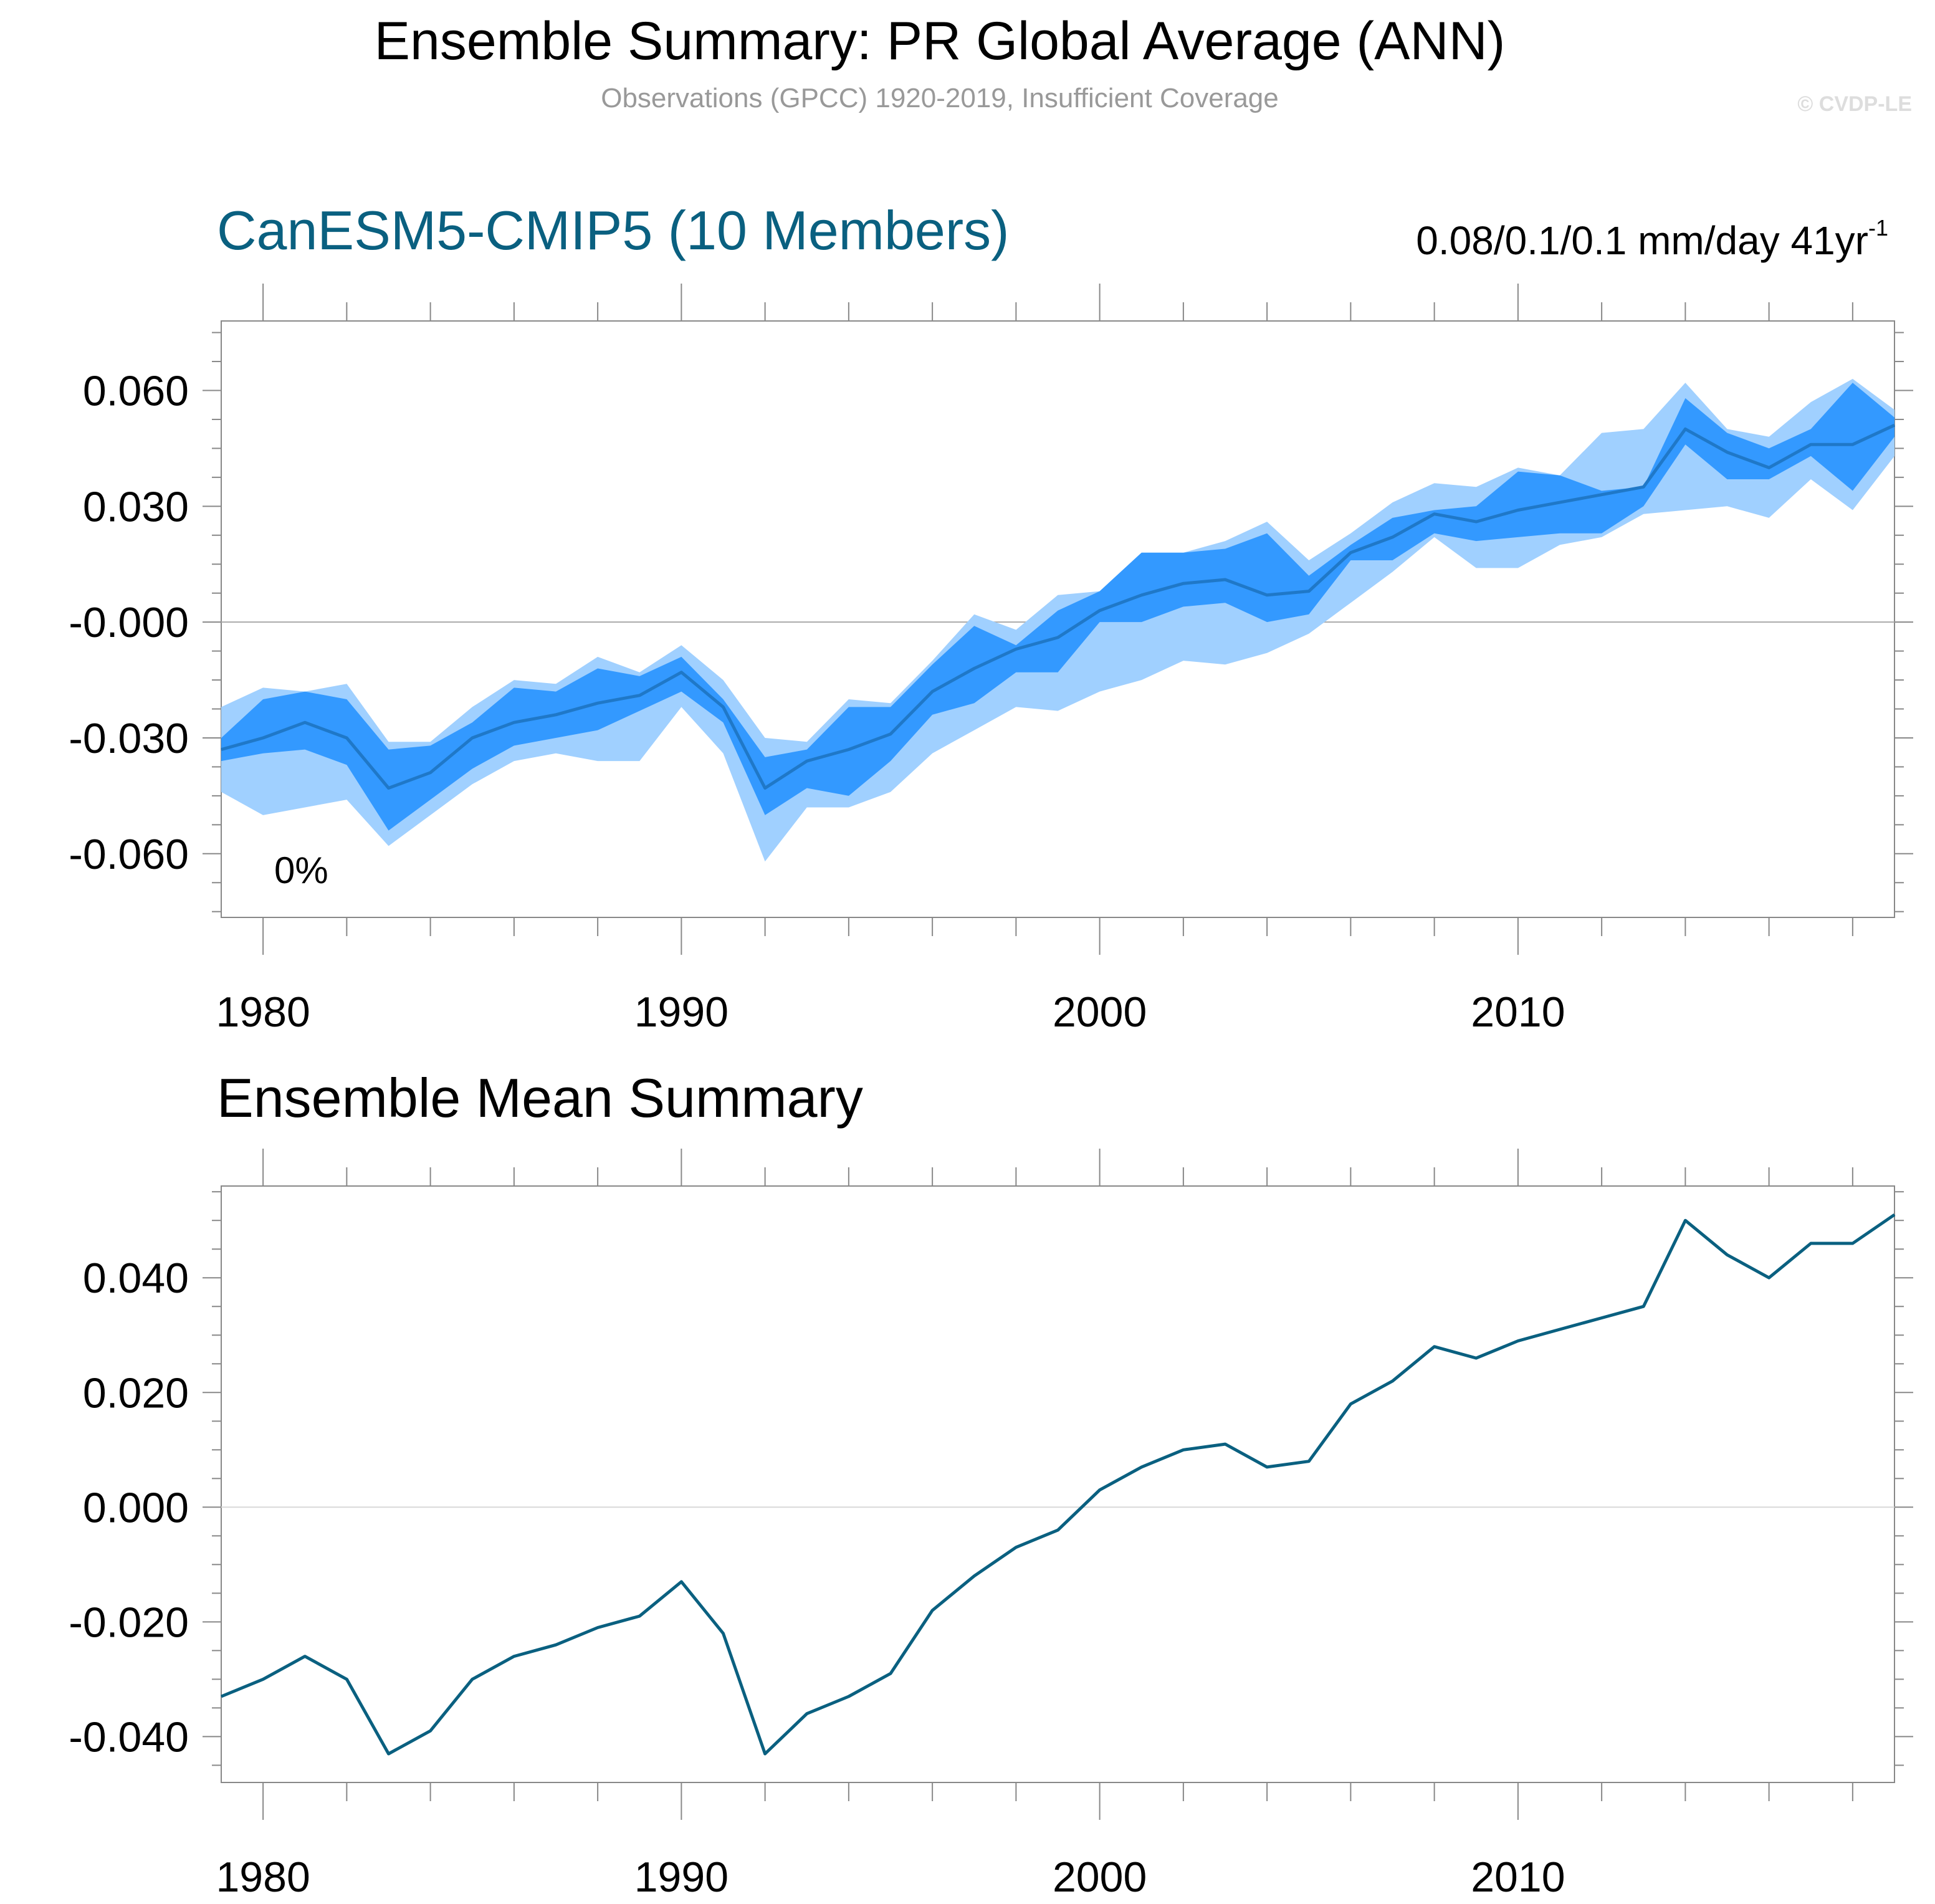 Image resolution: width=1935 pixels, height=1904 pixels. What do you see at coordinates (136, 1508) in the screenshot?
I see `bottom-y-tick-label: 0.000` at bounding box center [136, 1508].